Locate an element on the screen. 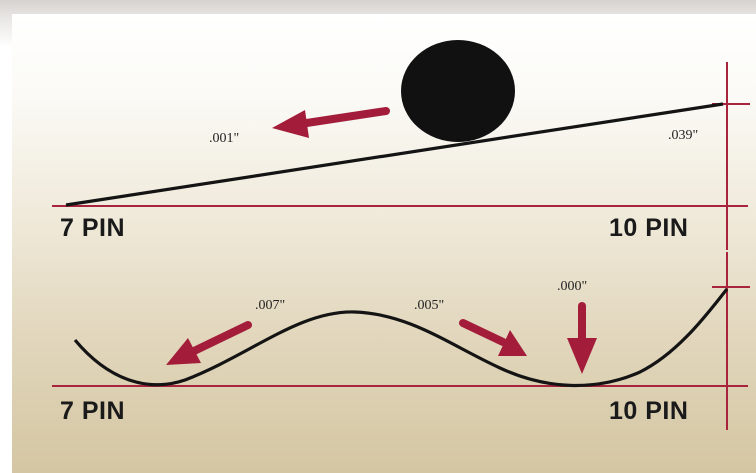 This screenshot has height=473, width=756. roll-direction-arrow is located at coordinates (331, 122).